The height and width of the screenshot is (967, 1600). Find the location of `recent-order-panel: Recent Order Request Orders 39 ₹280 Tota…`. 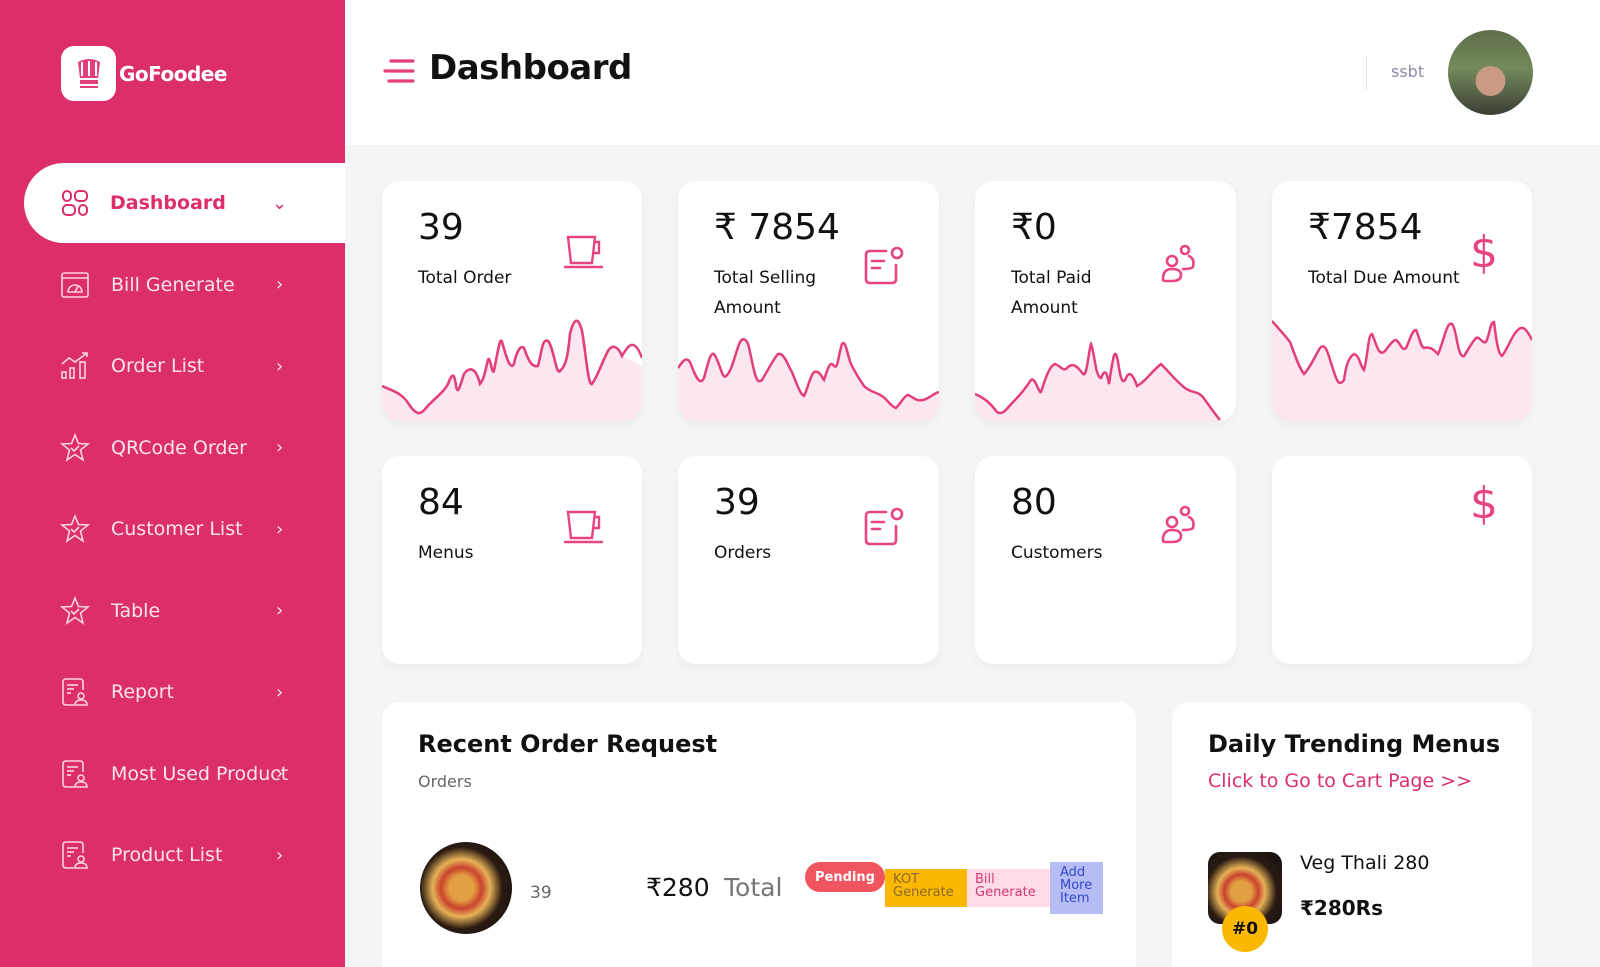

recent-order-panel: Recent Order Request Orders 39 ₹280 Tota… is located at coordinates (759, 834).